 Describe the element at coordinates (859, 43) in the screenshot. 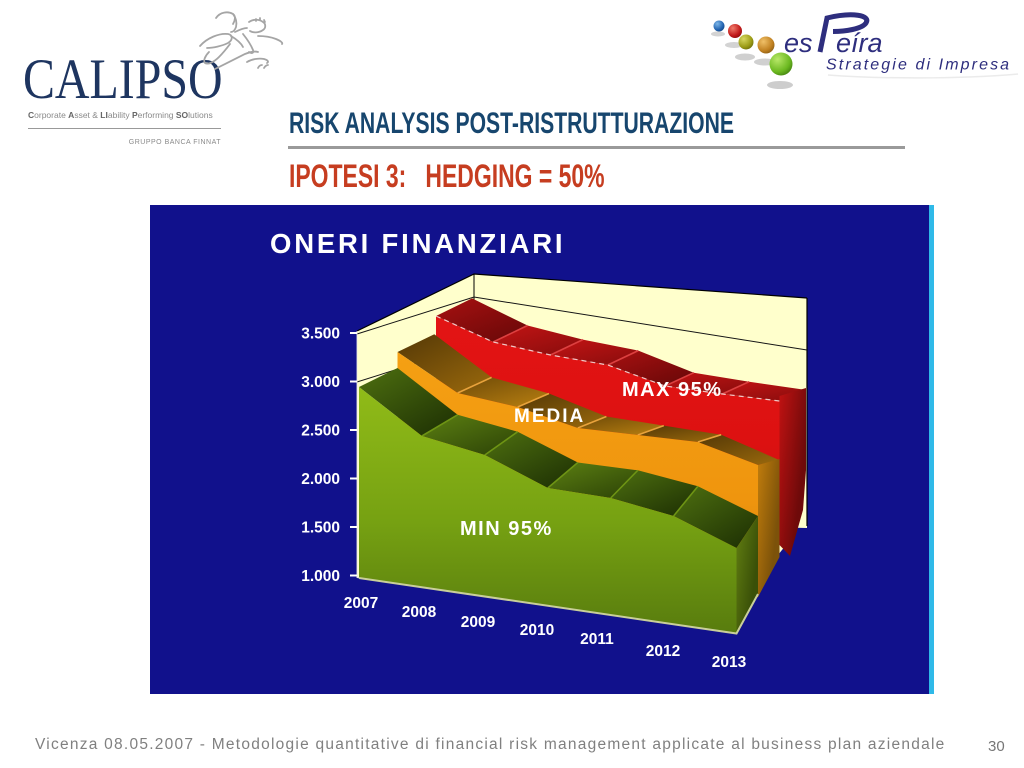

I see `svg-text: eíra` at that location.